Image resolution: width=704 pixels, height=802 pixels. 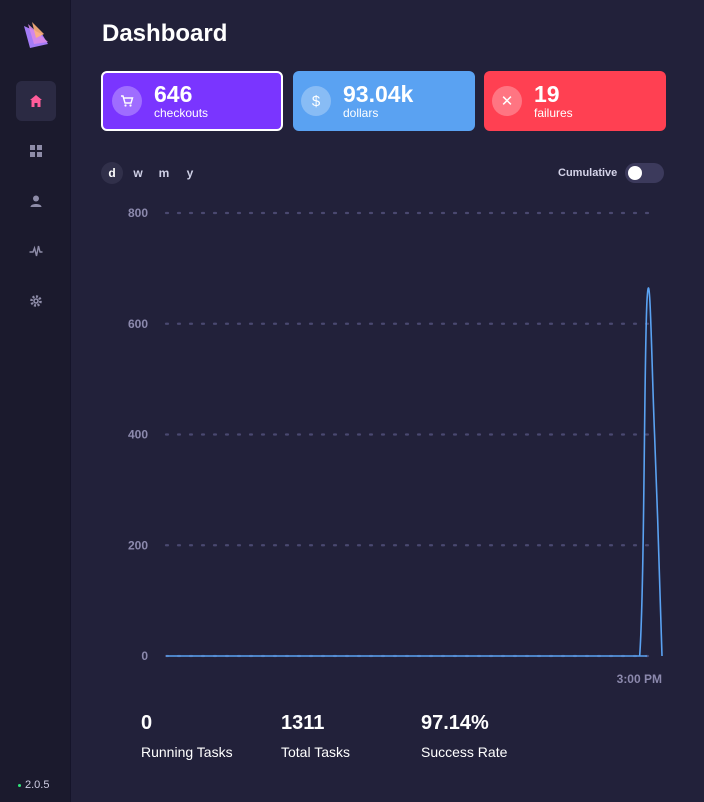 I want to click on range-month: m, so click(x=164, y=173).